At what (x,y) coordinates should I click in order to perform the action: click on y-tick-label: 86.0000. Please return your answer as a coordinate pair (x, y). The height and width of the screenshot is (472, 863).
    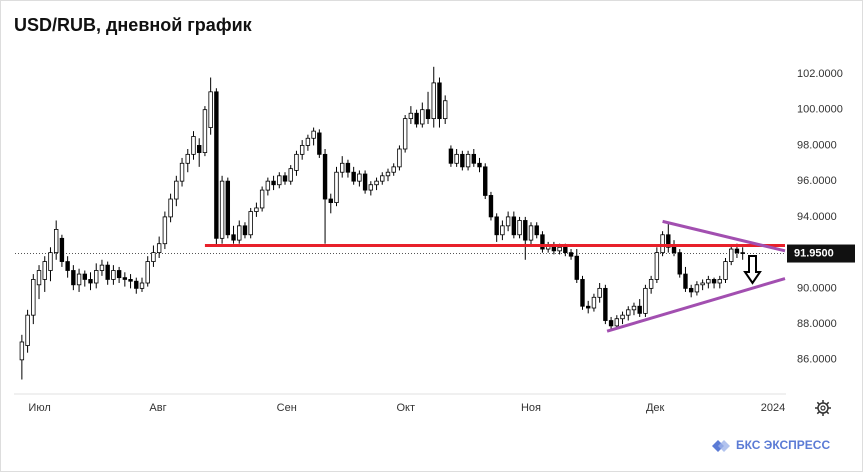
    Looking at the image, I should click on (817, 360).